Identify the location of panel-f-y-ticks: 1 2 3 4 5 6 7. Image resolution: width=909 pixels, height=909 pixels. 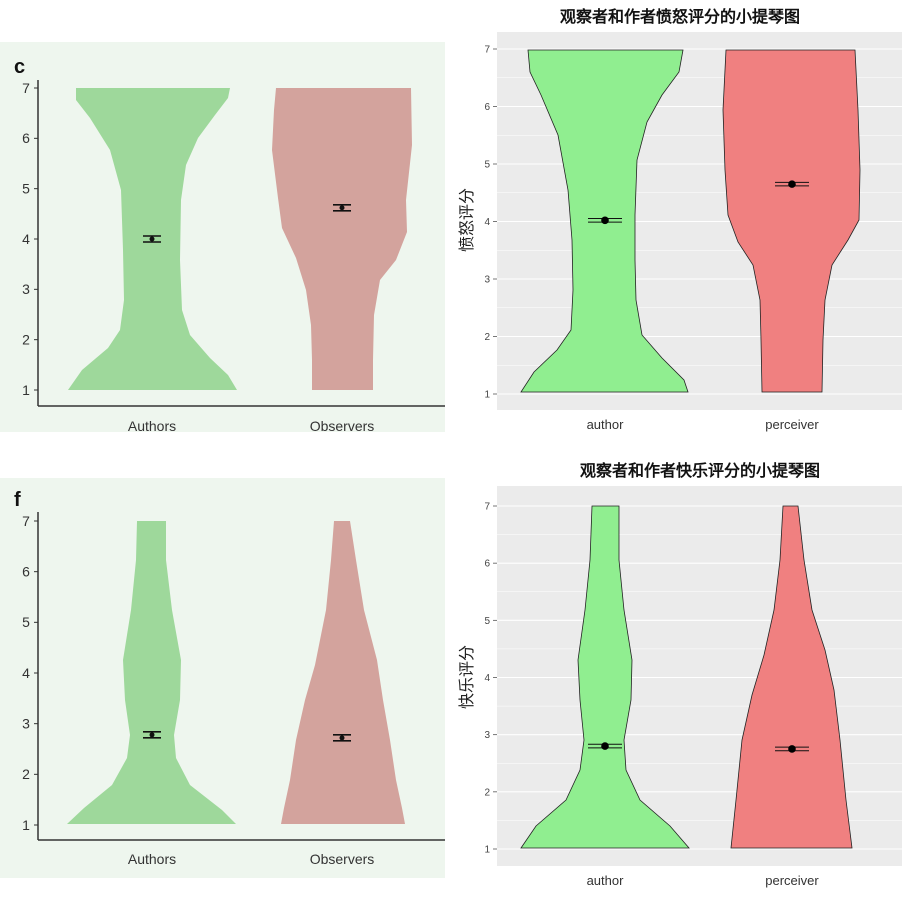
(30, 673).